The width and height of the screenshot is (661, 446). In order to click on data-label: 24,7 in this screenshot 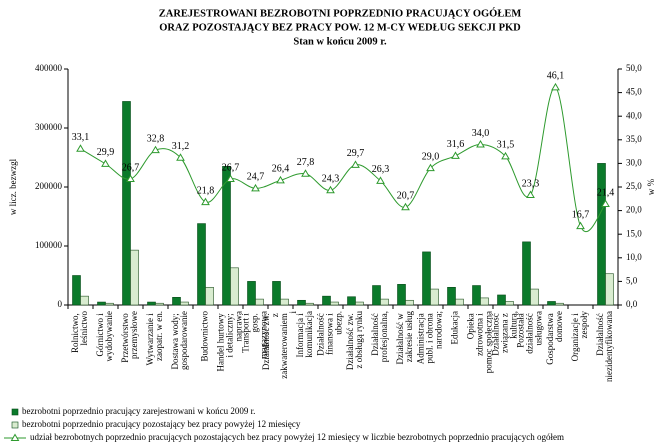, I will do `click(256, 177)`.